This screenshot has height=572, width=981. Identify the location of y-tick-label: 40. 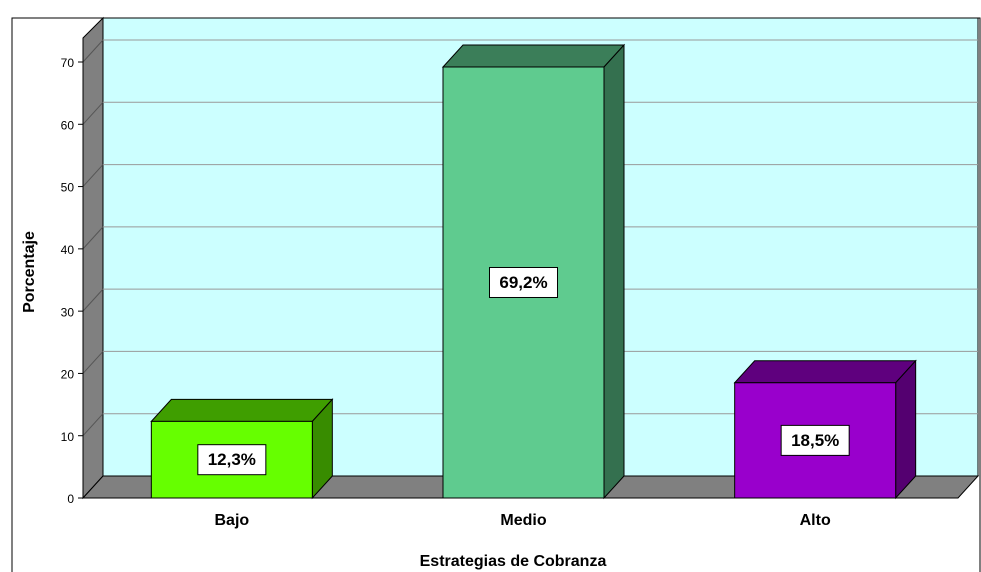
(68, 250).